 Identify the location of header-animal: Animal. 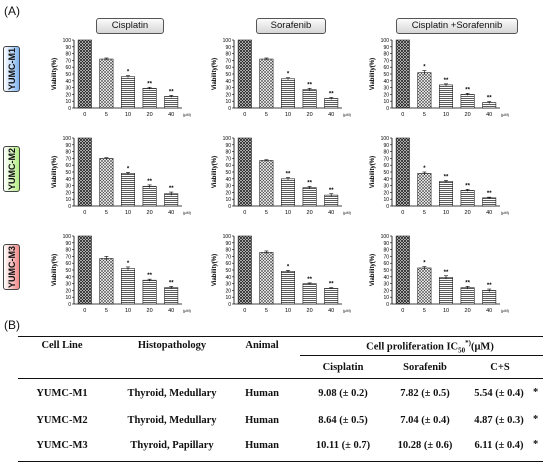
(262, 345).